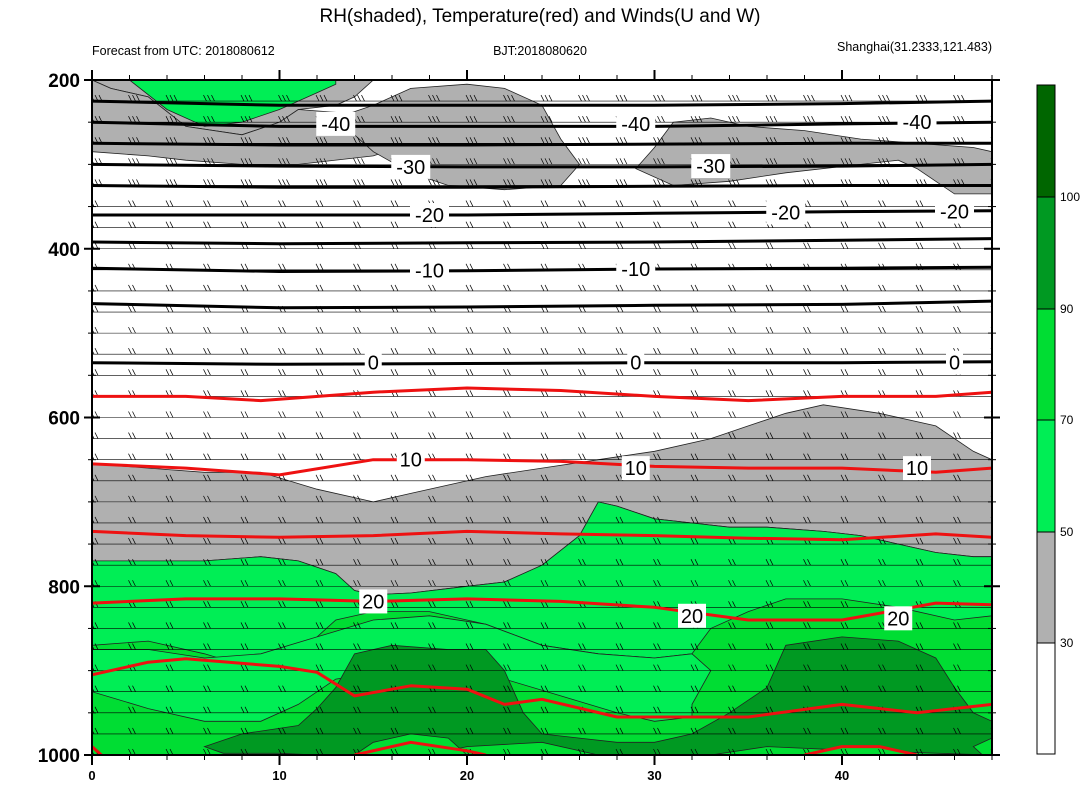  Describe the element at coordinates (1070, 197) in the screenshot. I see `colorbar-tick-label: 100` at that location.